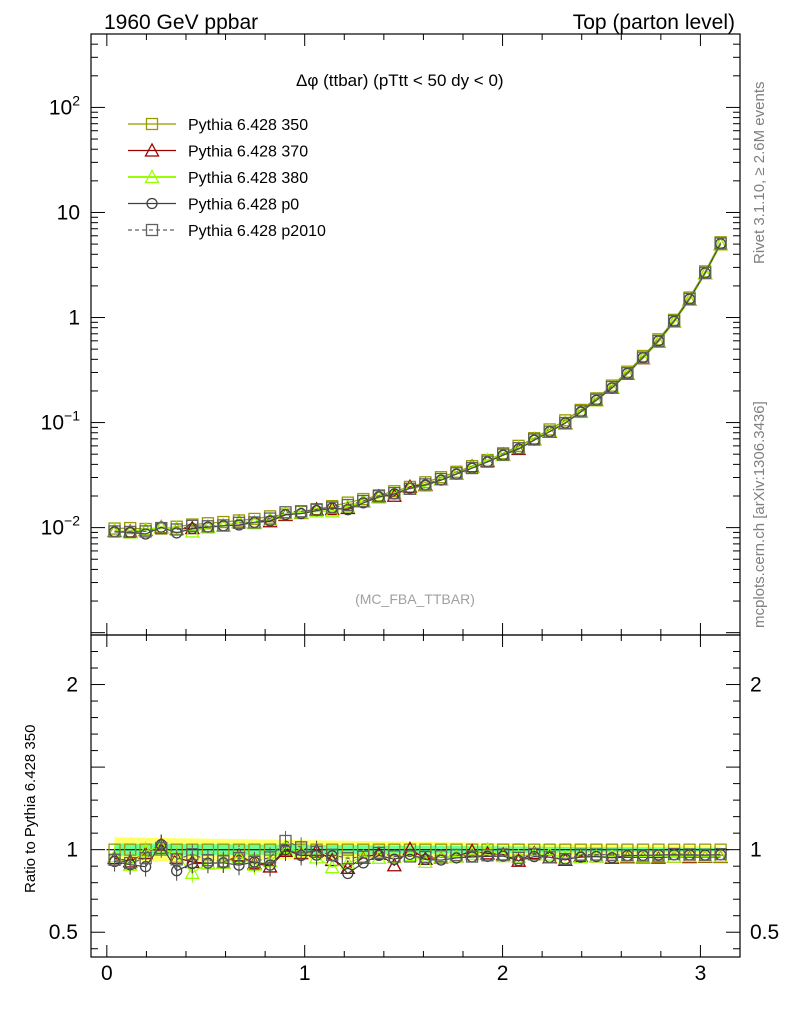 The width and height of the screenshot is (786, 1024). Describe the element at coordinates (72, 685) in the screenshot. I see `ratio-y-tick-label: 2` at that location.